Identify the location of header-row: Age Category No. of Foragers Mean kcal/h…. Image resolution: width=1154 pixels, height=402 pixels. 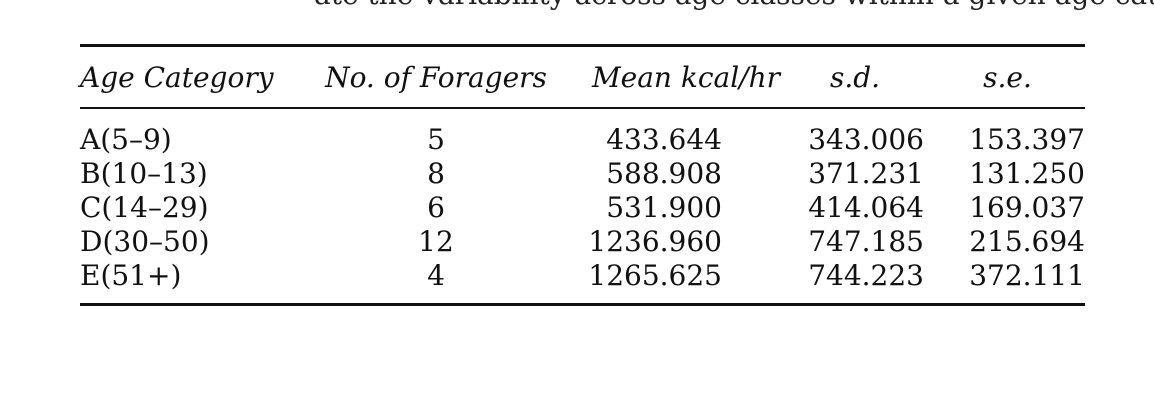
(582, 77).